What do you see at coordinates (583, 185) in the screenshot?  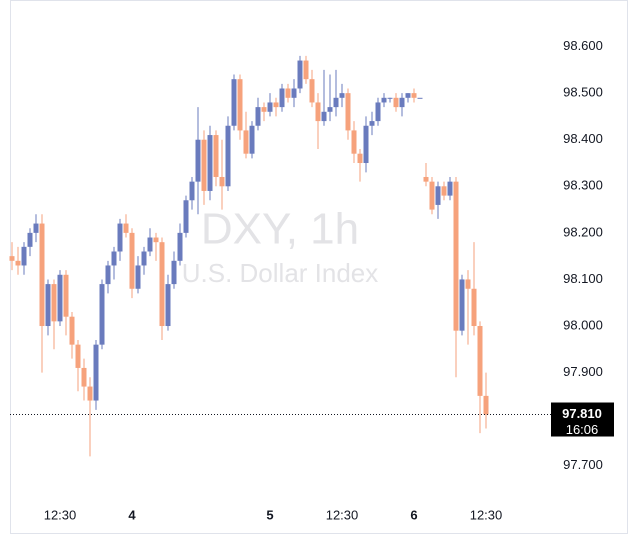 I see `y-tick-label: 98.300` at bounding box center [583, 185].